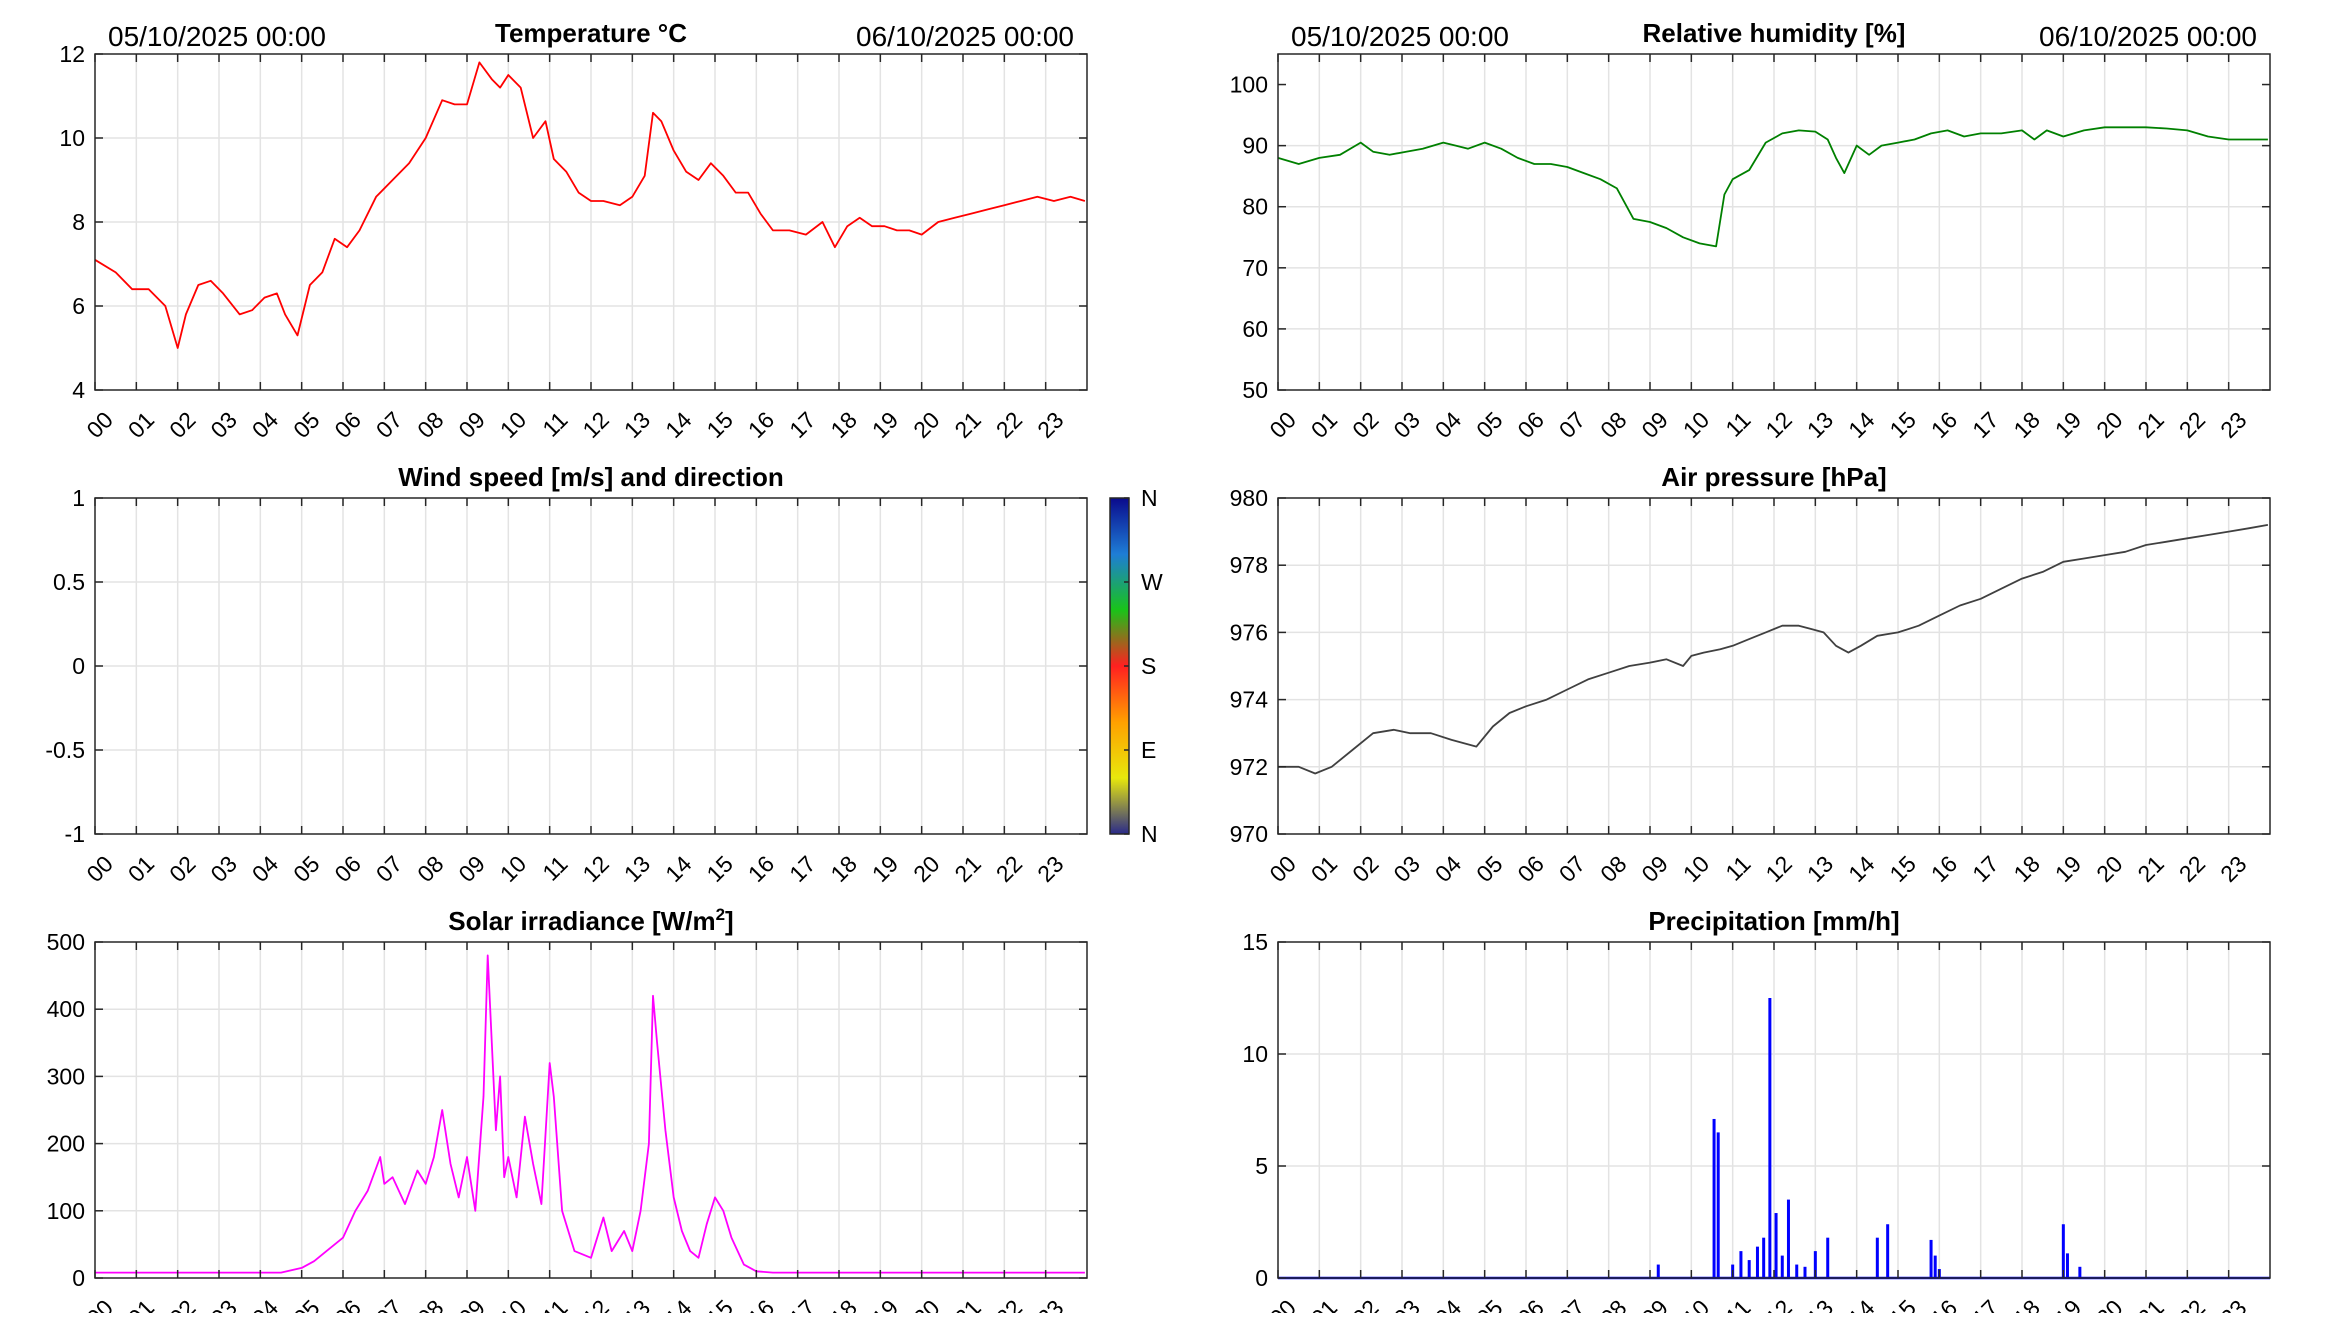  Describe the element at coordinates (1774, 33) in the screenshot. I see `chart-title: Relative humidity [%]` at that location.